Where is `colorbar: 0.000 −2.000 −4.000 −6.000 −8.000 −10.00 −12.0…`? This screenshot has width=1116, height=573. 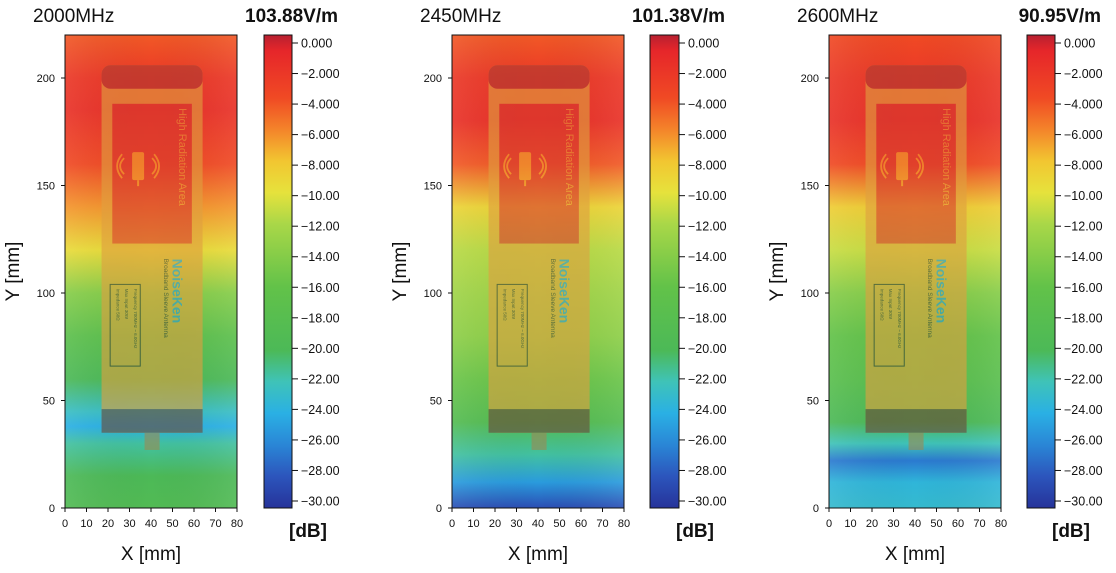
colorbar: 0.000 −2.000 −4.000 −6.000 −8.000 −10.00 −12.0… is located at coordinates (301, 288).